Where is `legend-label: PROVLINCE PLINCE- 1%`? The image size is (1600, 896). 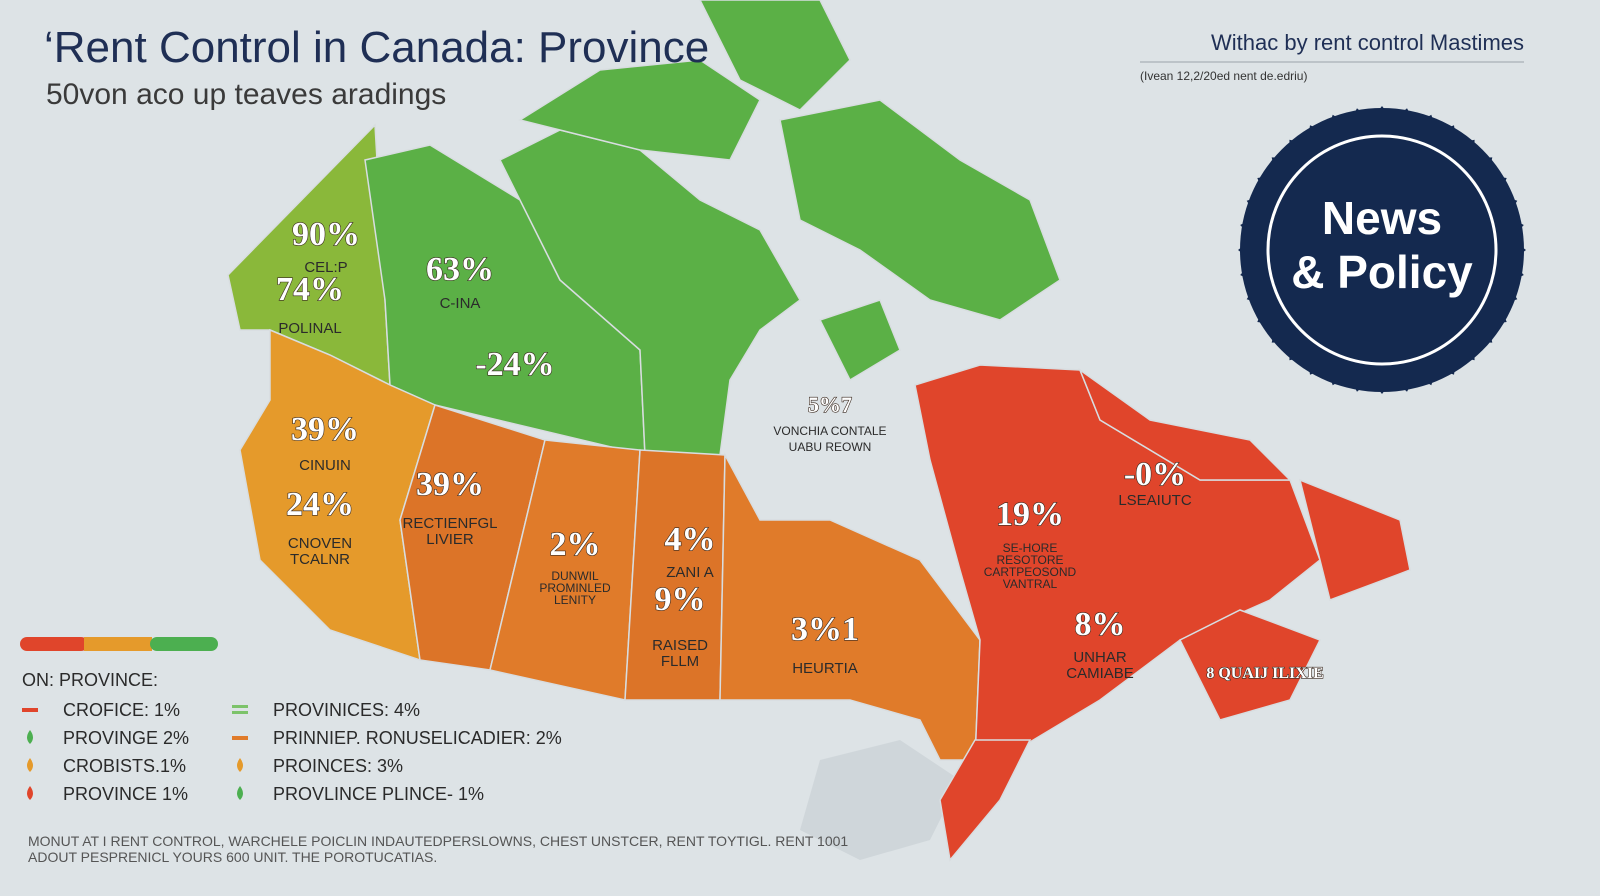
legend-label: PROVLINCE PLINCE- 1% is located at coordinates (378, 794).